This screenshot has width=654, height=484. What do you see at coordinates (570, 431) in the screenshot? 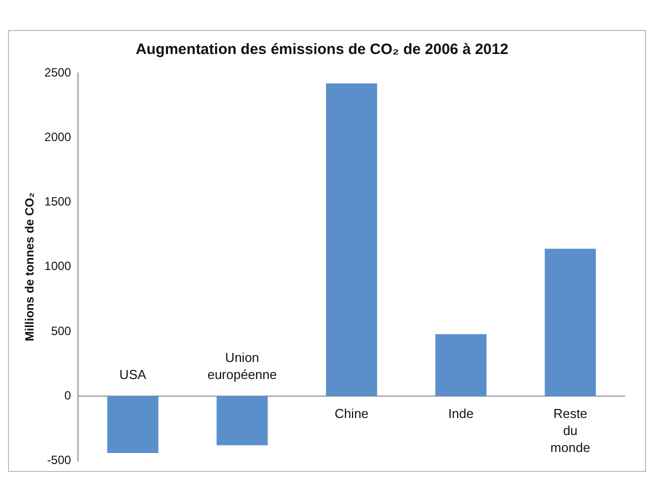
I see `x-tick-label: Reste du monde` at bounding box center [570, 431].